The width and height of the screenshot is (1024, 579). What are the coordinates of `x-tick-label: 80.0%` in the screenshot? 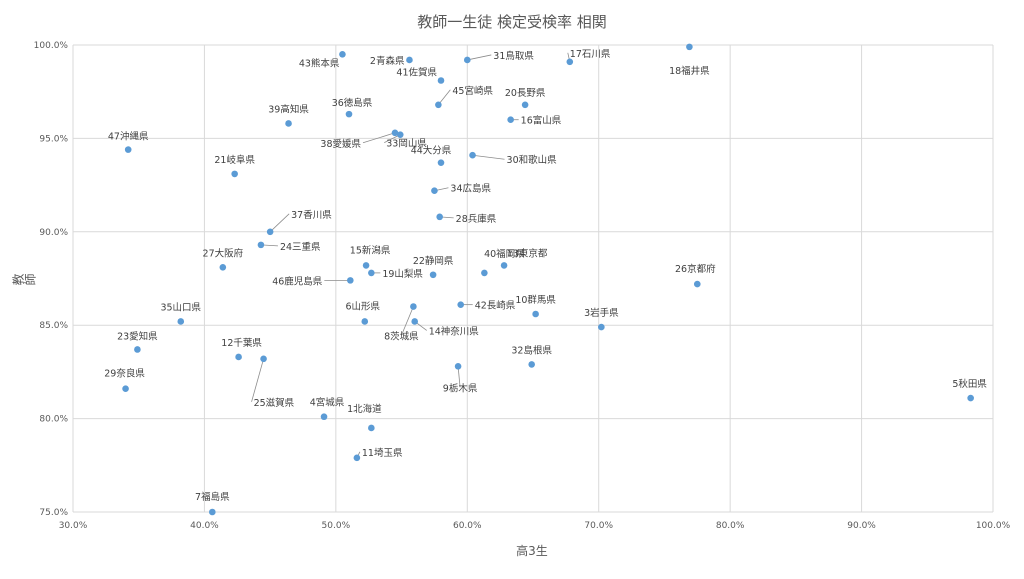 It's located at (730, 526).